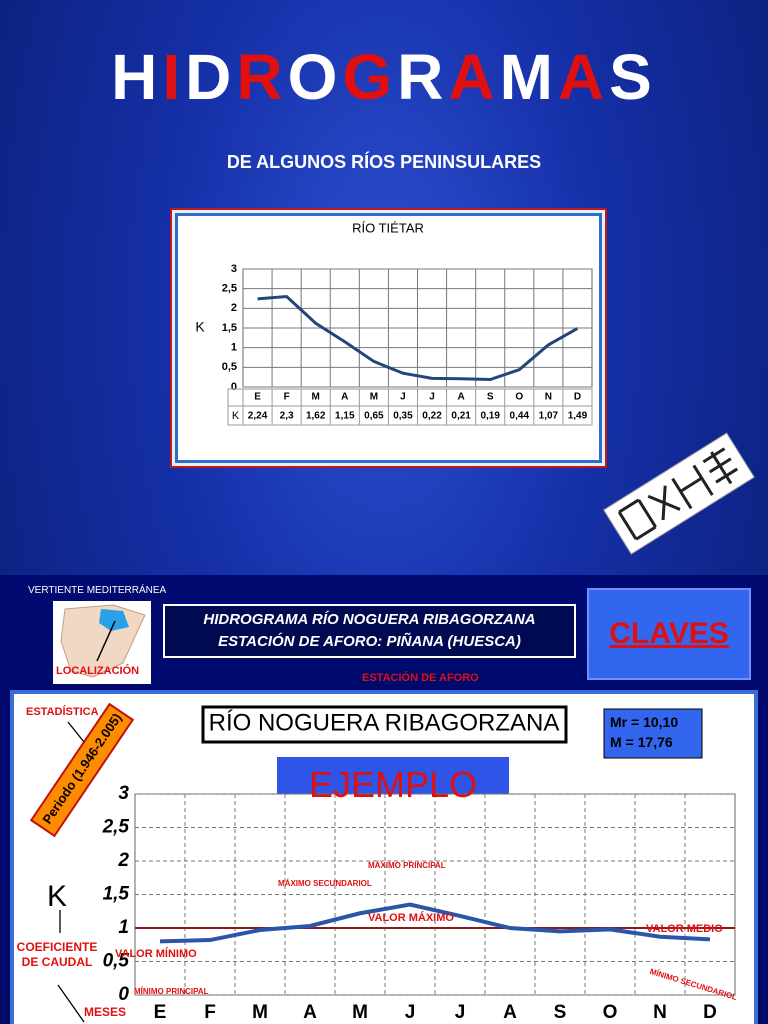 The image size is (768, 1024). I want to click on table-value: 0,21, so click(461, 416).